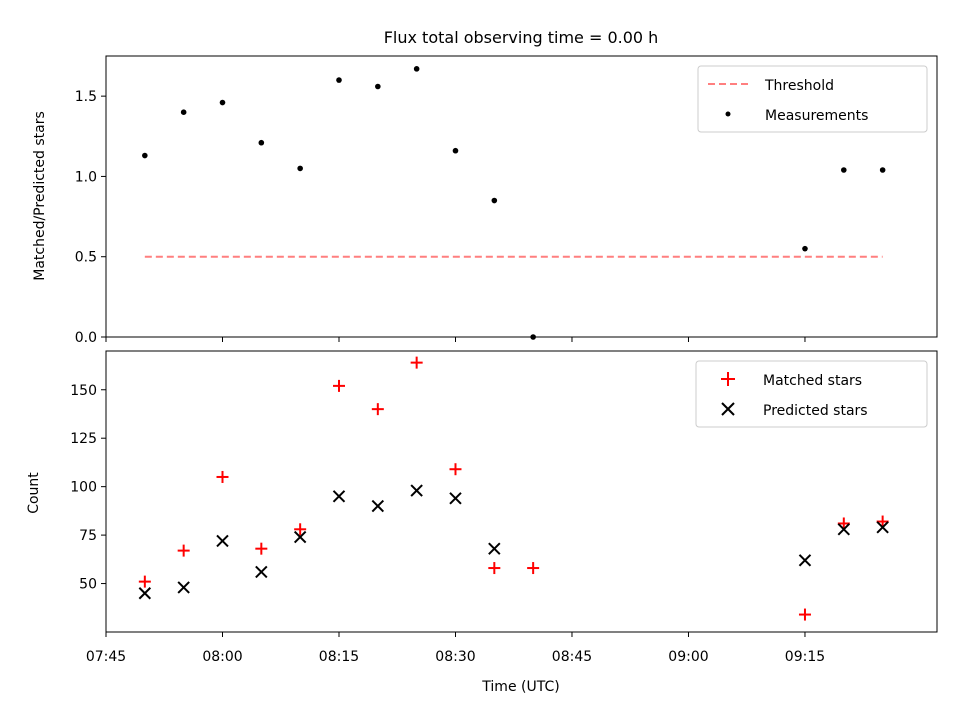  What do you see at coordinates (799, 86) in the screenshot?
I see `threshold-legend-label: Threshold` at bounding box center [799, 86].